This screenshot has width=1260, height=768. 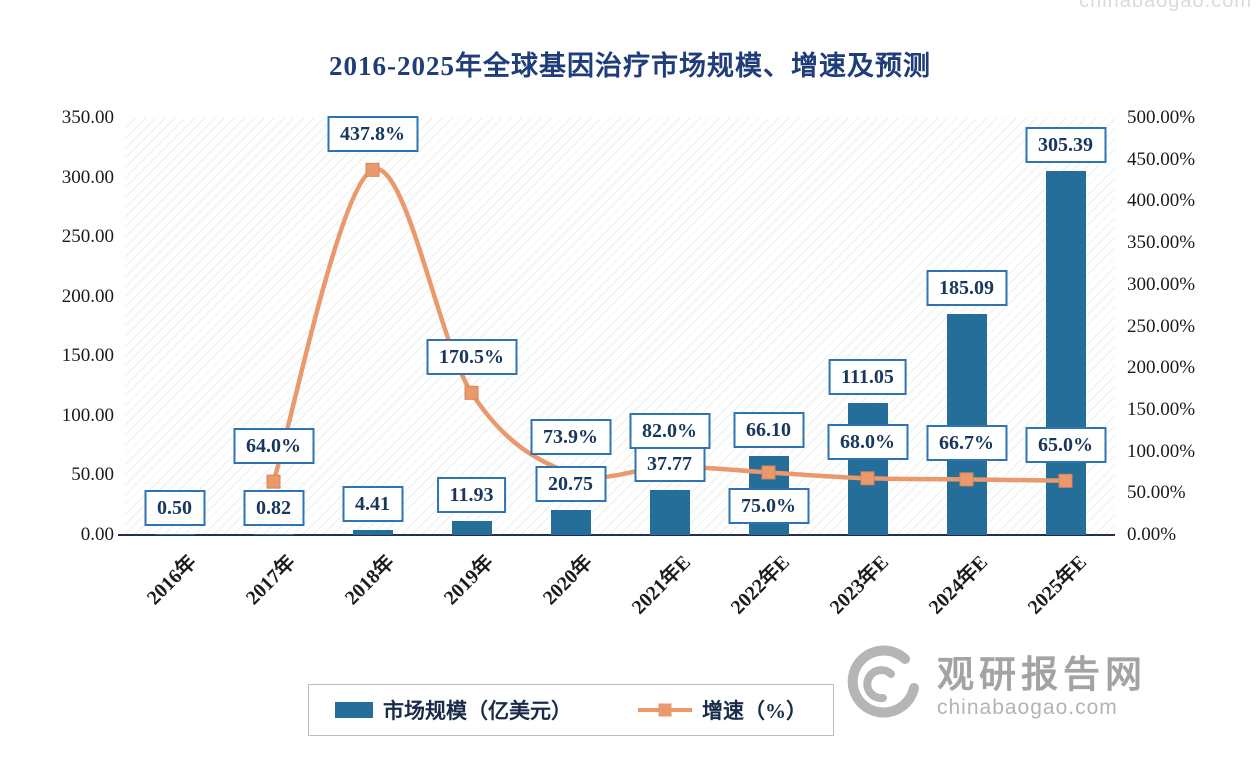 What do you see at coordinates (372, 532) in the screenshot?
I see `bar-2018年` at bounding box center [372, 532].